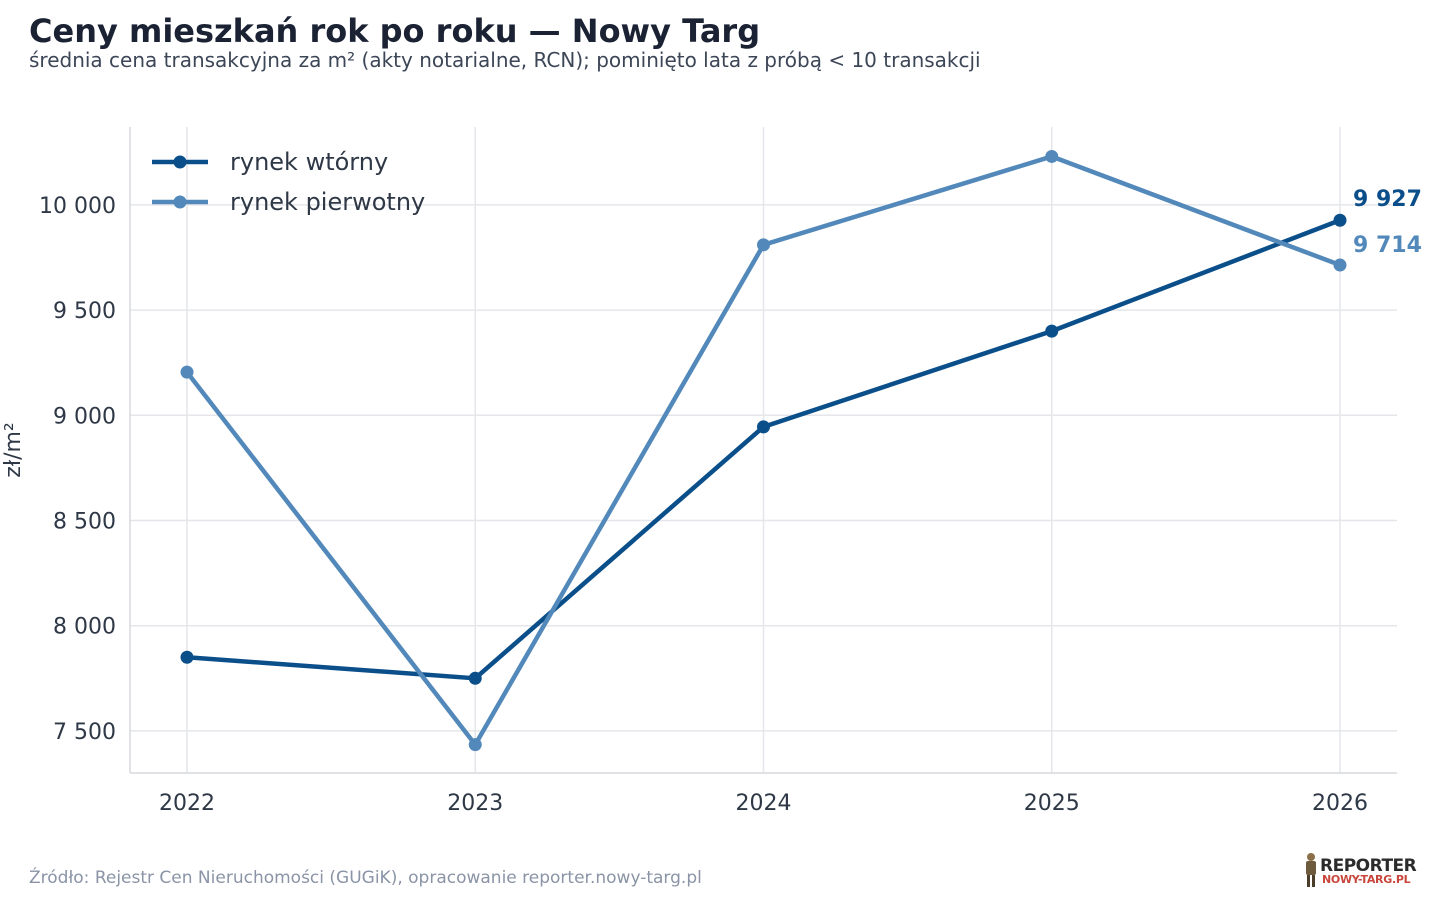 The image size is (1440, 900). Describe the element at coordinates (84, 416) in the screenshot. I see `y-tick-label: 9 000` at that location.